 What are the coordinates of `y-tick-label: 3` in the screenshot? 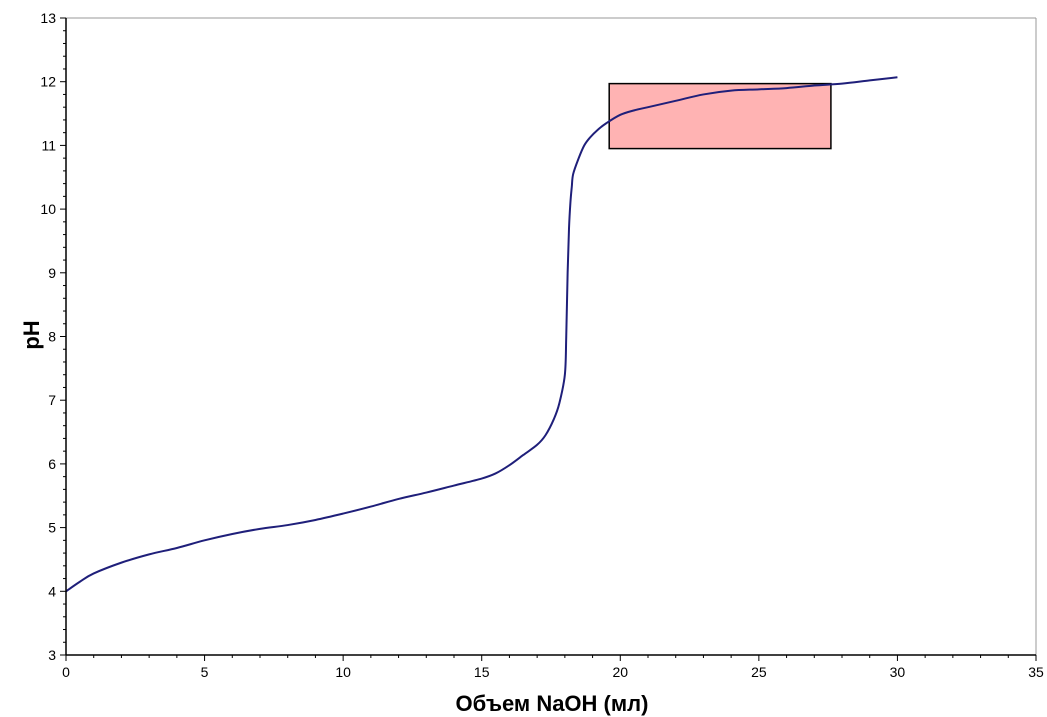 It's located at (52, 655).